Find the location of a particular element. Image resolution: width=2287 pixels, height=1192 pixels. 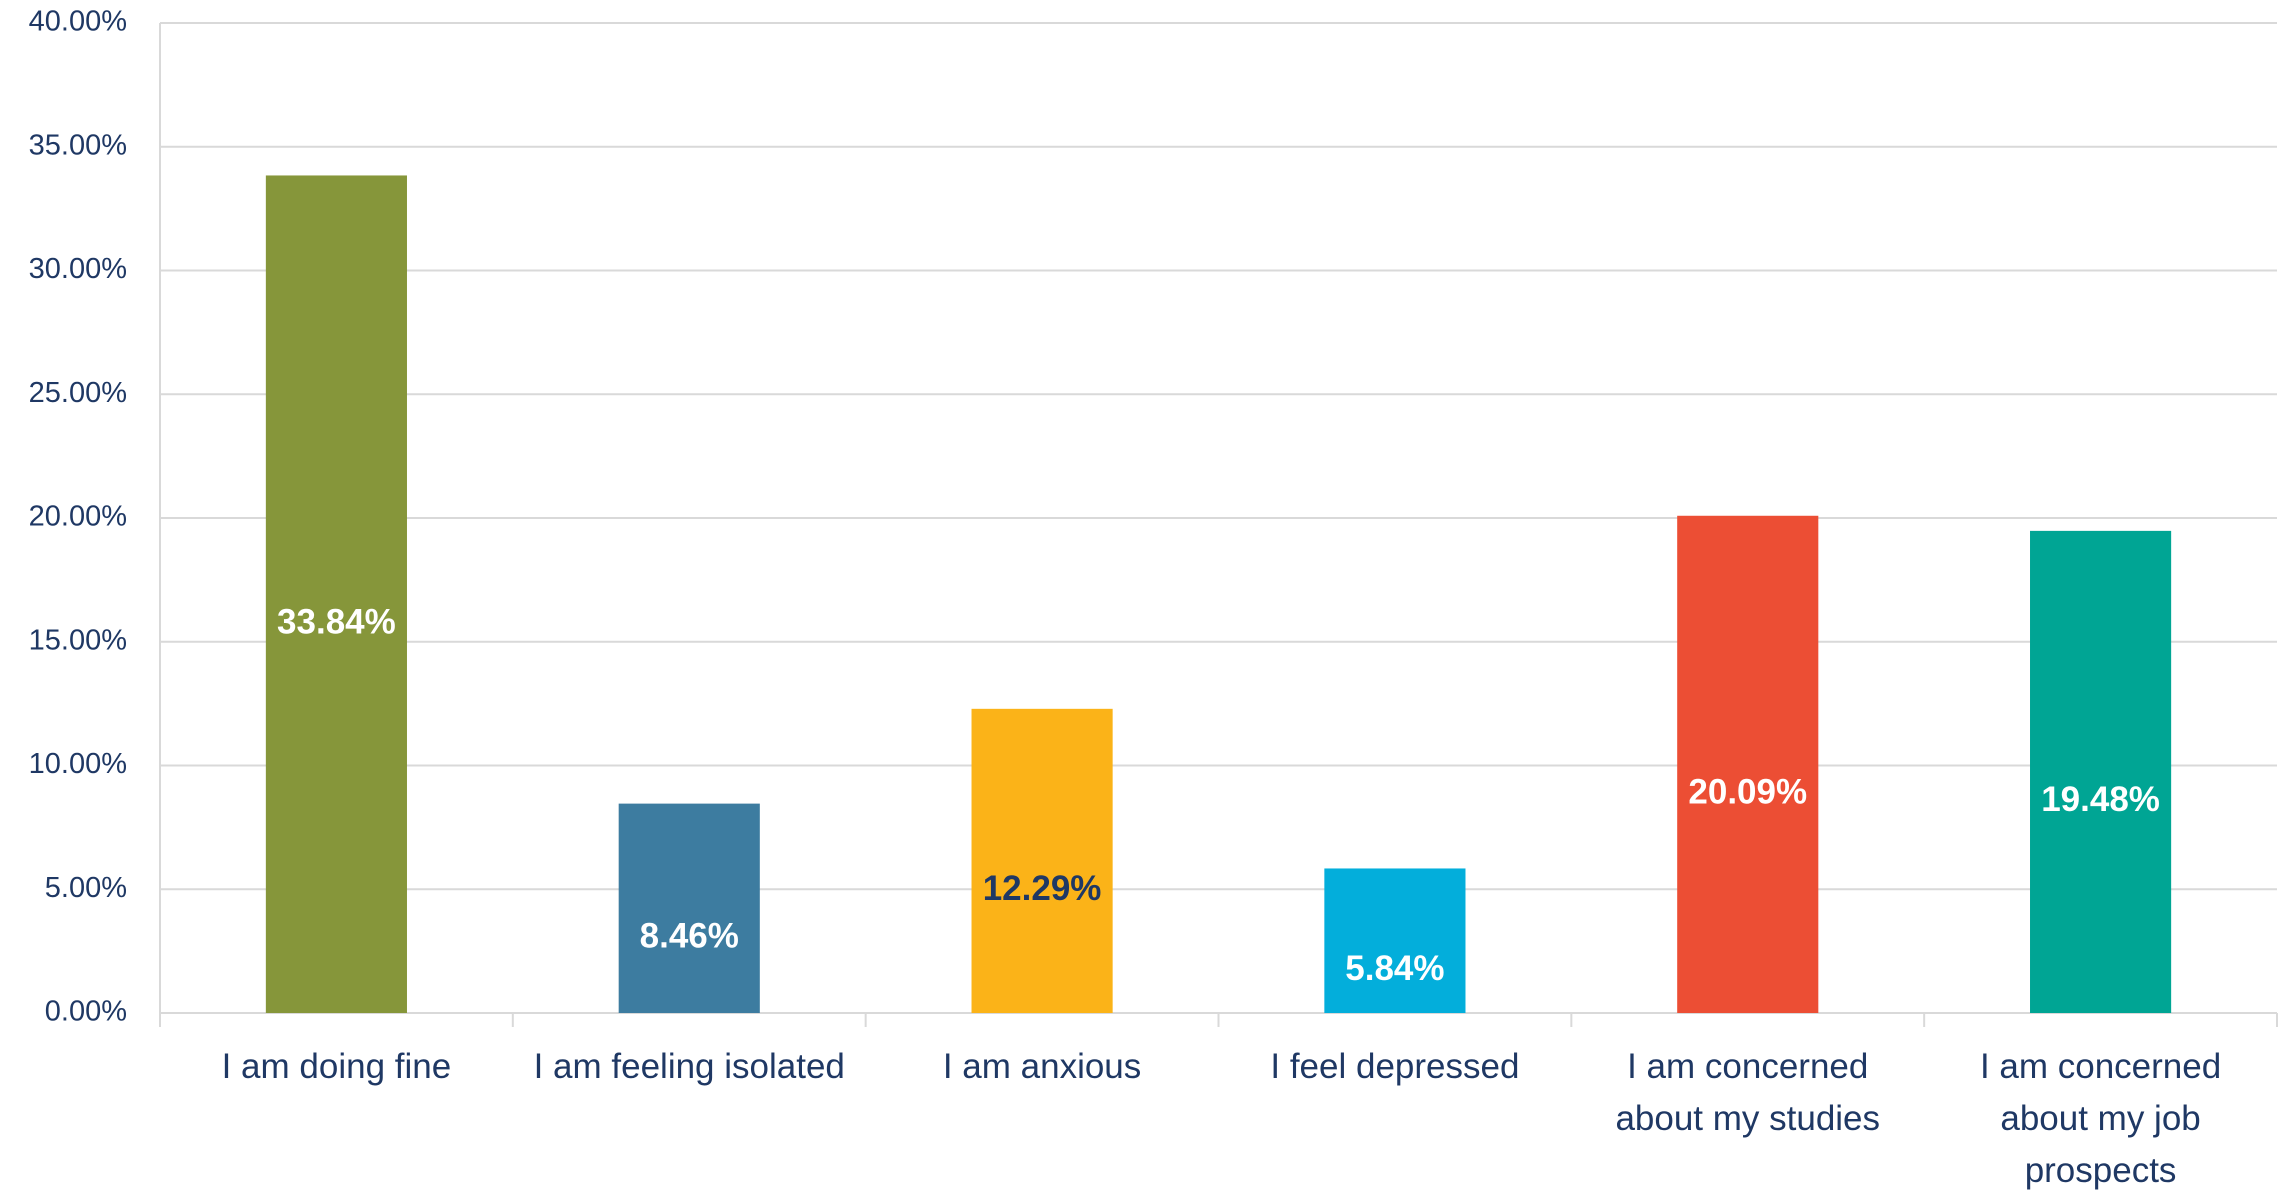

x-tick-label: I am doing fine is located at coordinates (336, 1066).